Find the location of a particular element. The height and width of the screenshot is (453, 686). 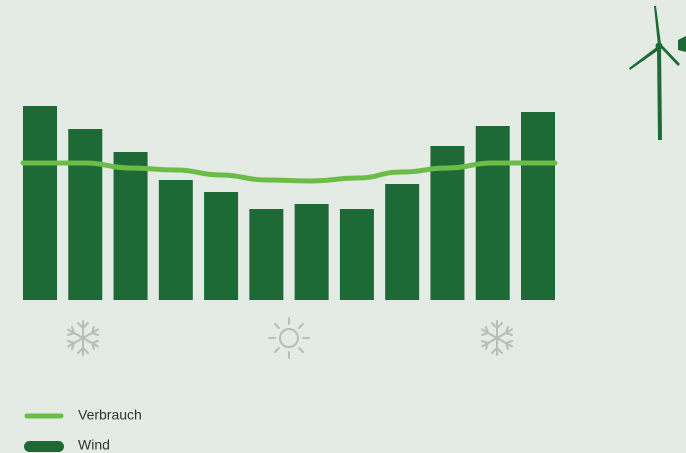

season-icons is located at coordinates (290, 338).